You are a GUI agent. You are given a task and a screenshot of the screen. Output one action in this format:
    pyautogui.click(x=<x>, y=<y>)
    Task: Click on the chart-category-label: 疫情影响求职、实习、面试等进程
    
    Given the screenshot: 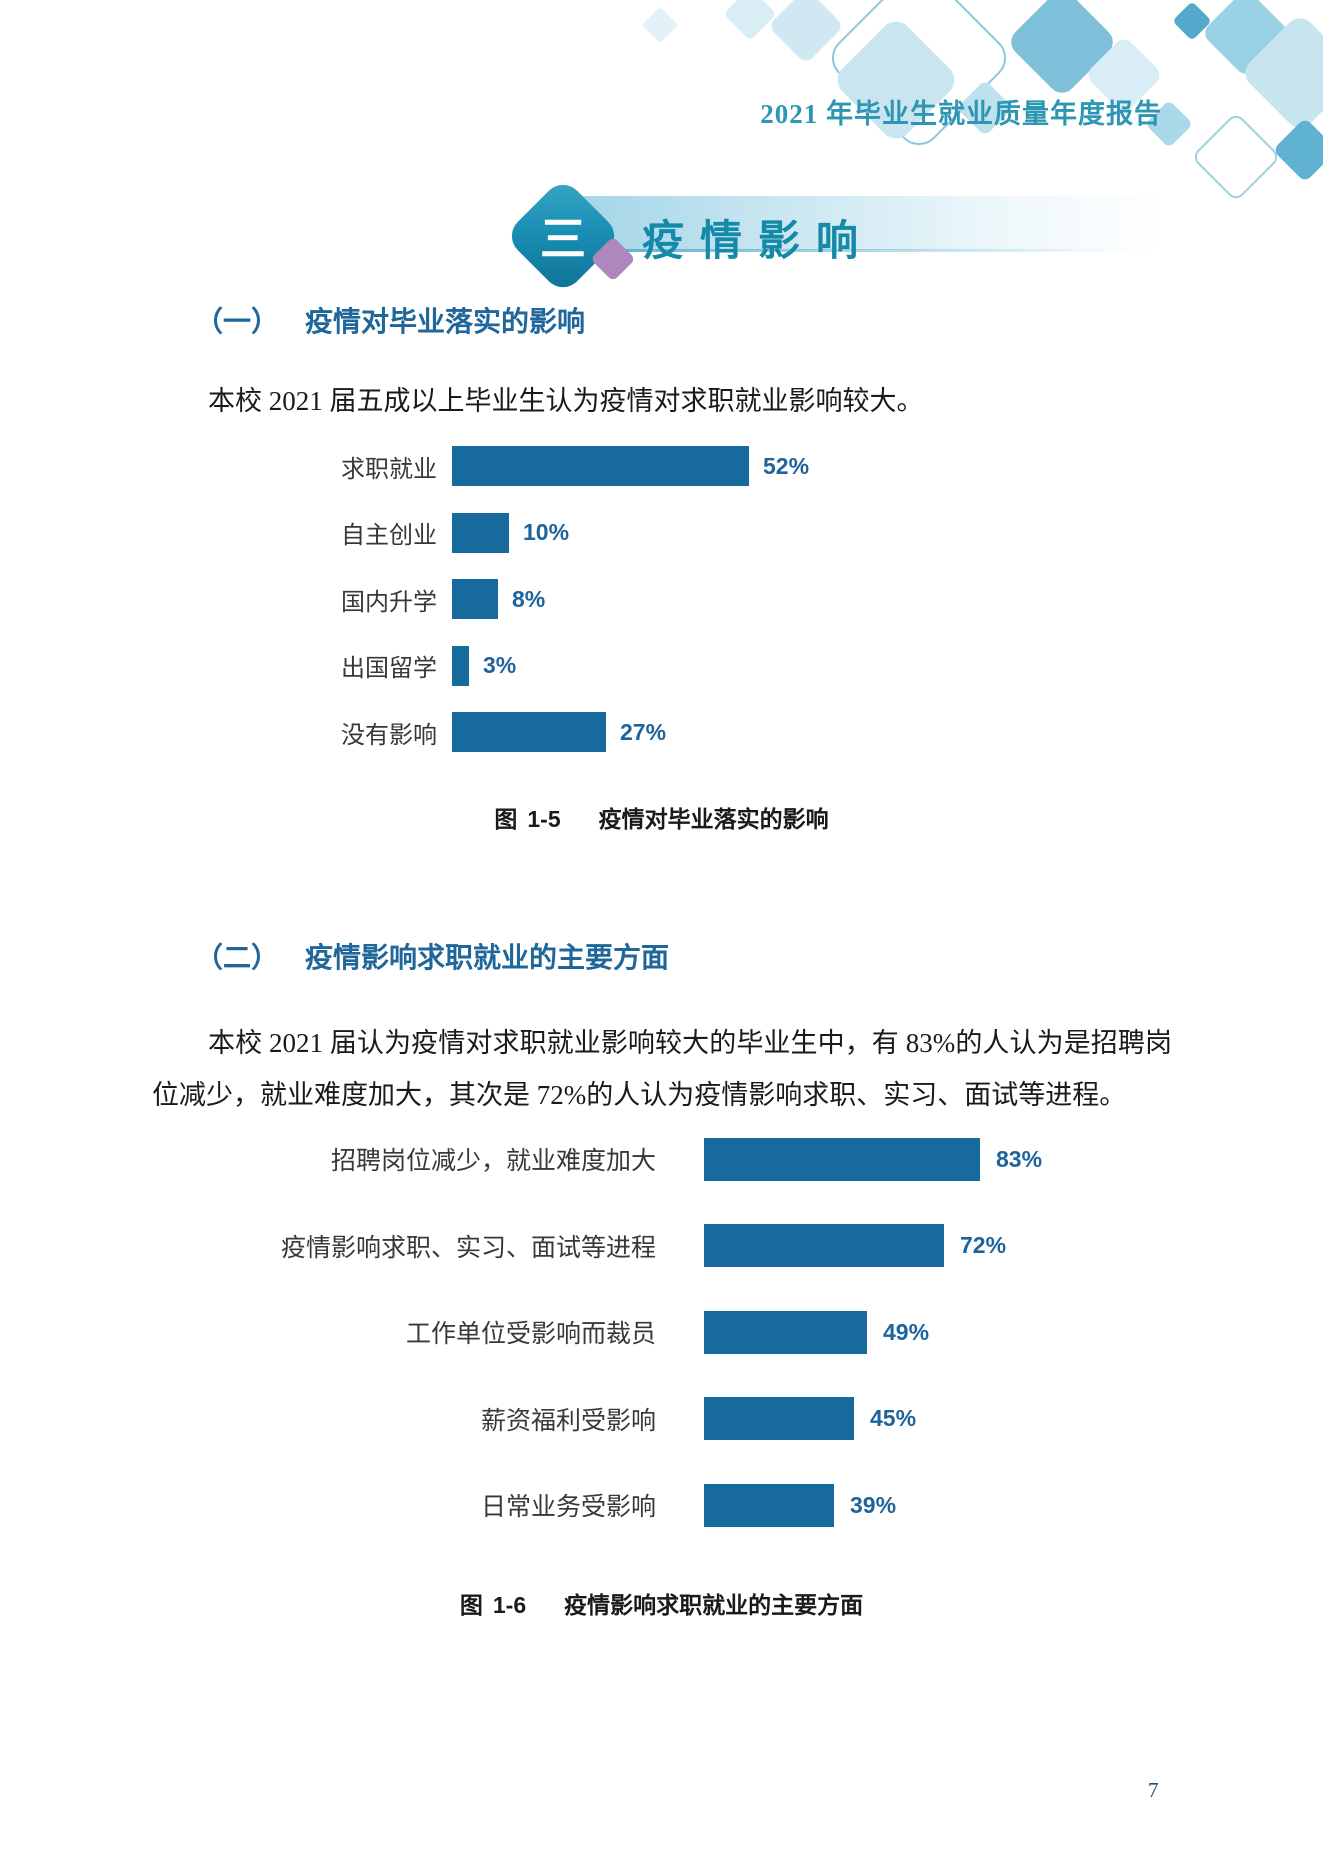 What is the action you would take?
    pyautogui.click(x=468, y=1247)
    